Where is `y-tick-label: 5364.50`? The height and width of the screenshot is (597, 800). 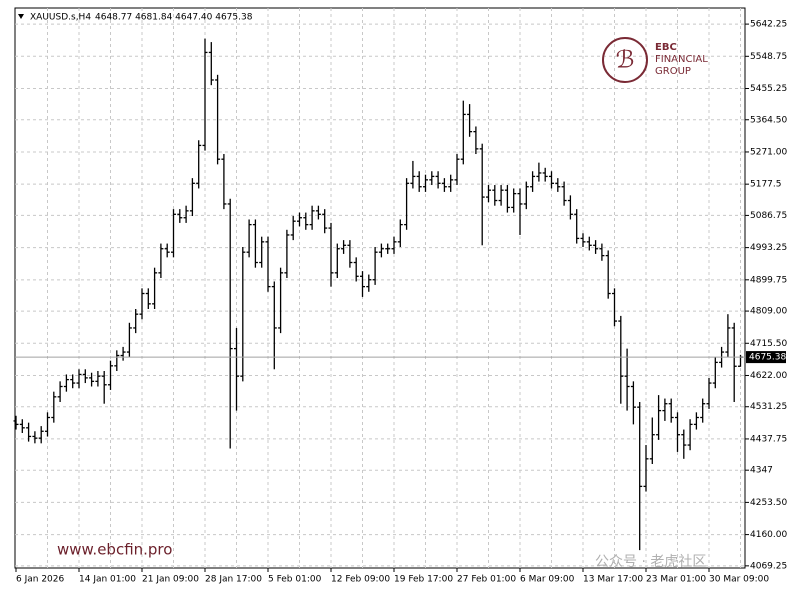 y-tick-label: 5364.50 is located at coordinates (768, 120).